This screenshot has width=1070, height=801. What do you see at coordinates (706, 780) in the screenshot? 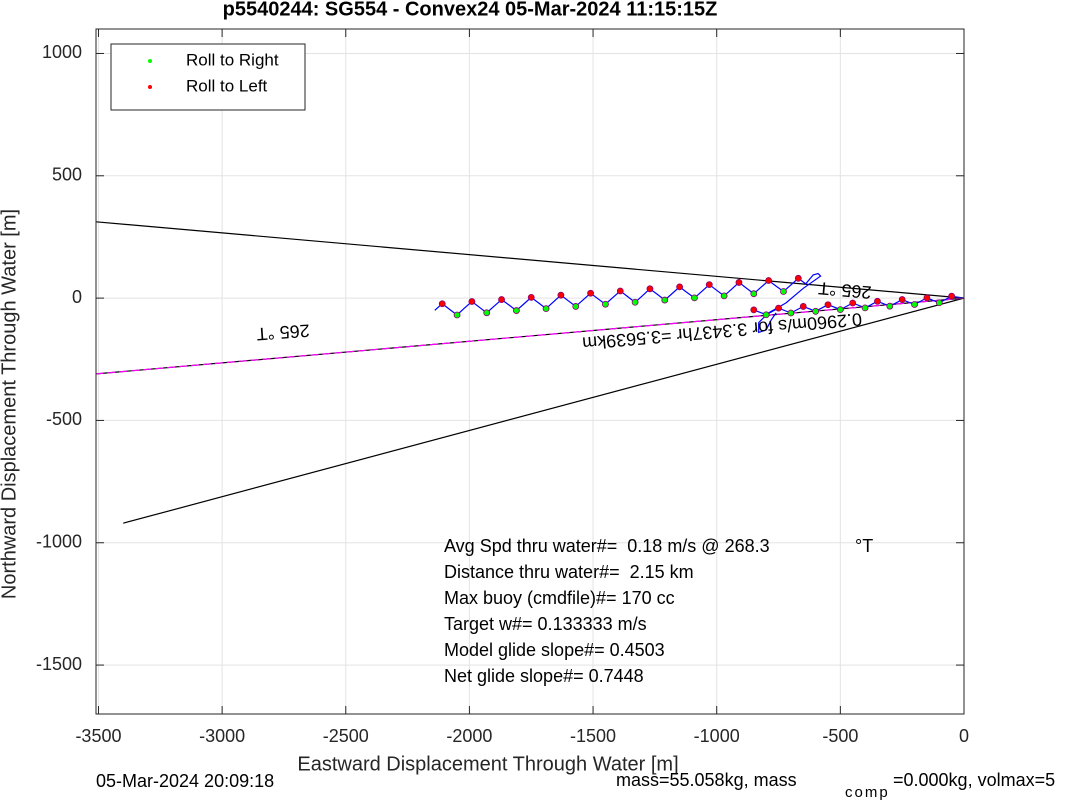
I see `footer-mass: mass=55.058kg, mass` at bounding box center [706, 780].